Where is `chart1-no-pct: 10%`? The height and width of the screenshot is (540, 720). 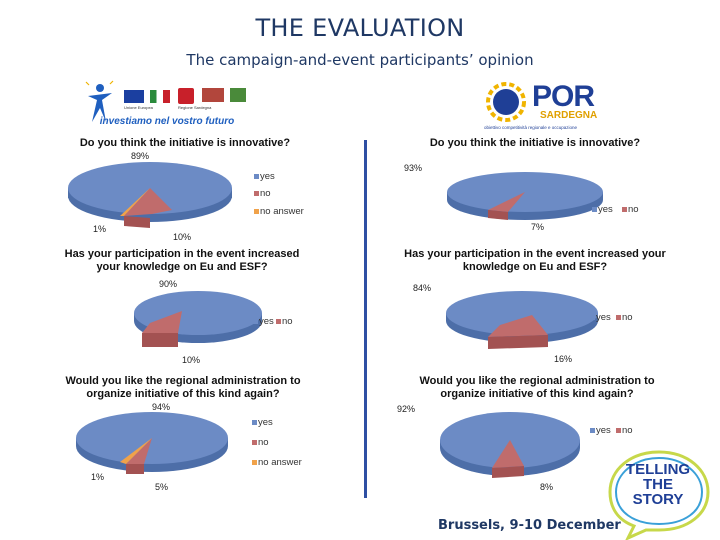
chart1-no-pct: 10% is located at coordinates (182, 237).